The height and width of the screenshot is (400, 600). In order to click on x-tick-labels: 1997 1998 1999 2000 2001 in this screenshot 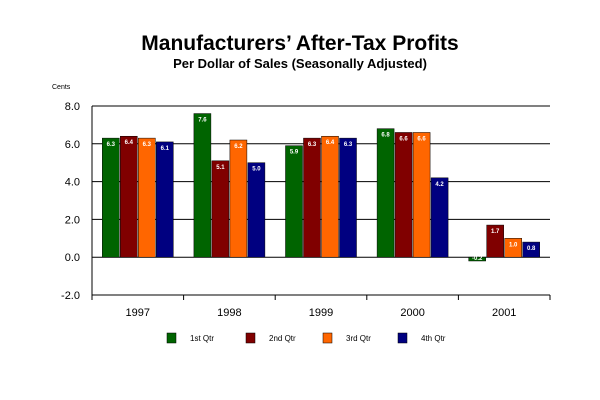, I will do `click(321, 313)`.